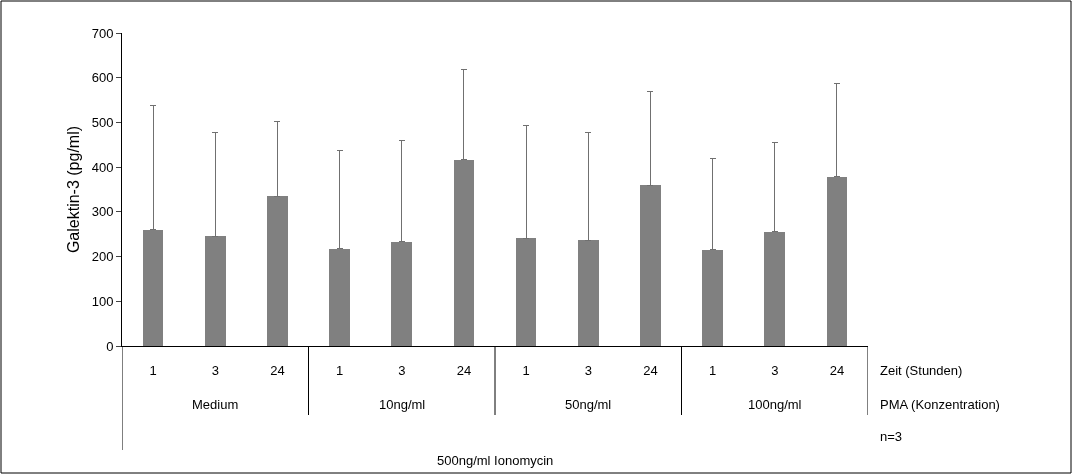 Image resolution: width=1073 pixels, height=475 pixels. I want to click on text: 500ng/ml Ionomycin, so click(495, 460).